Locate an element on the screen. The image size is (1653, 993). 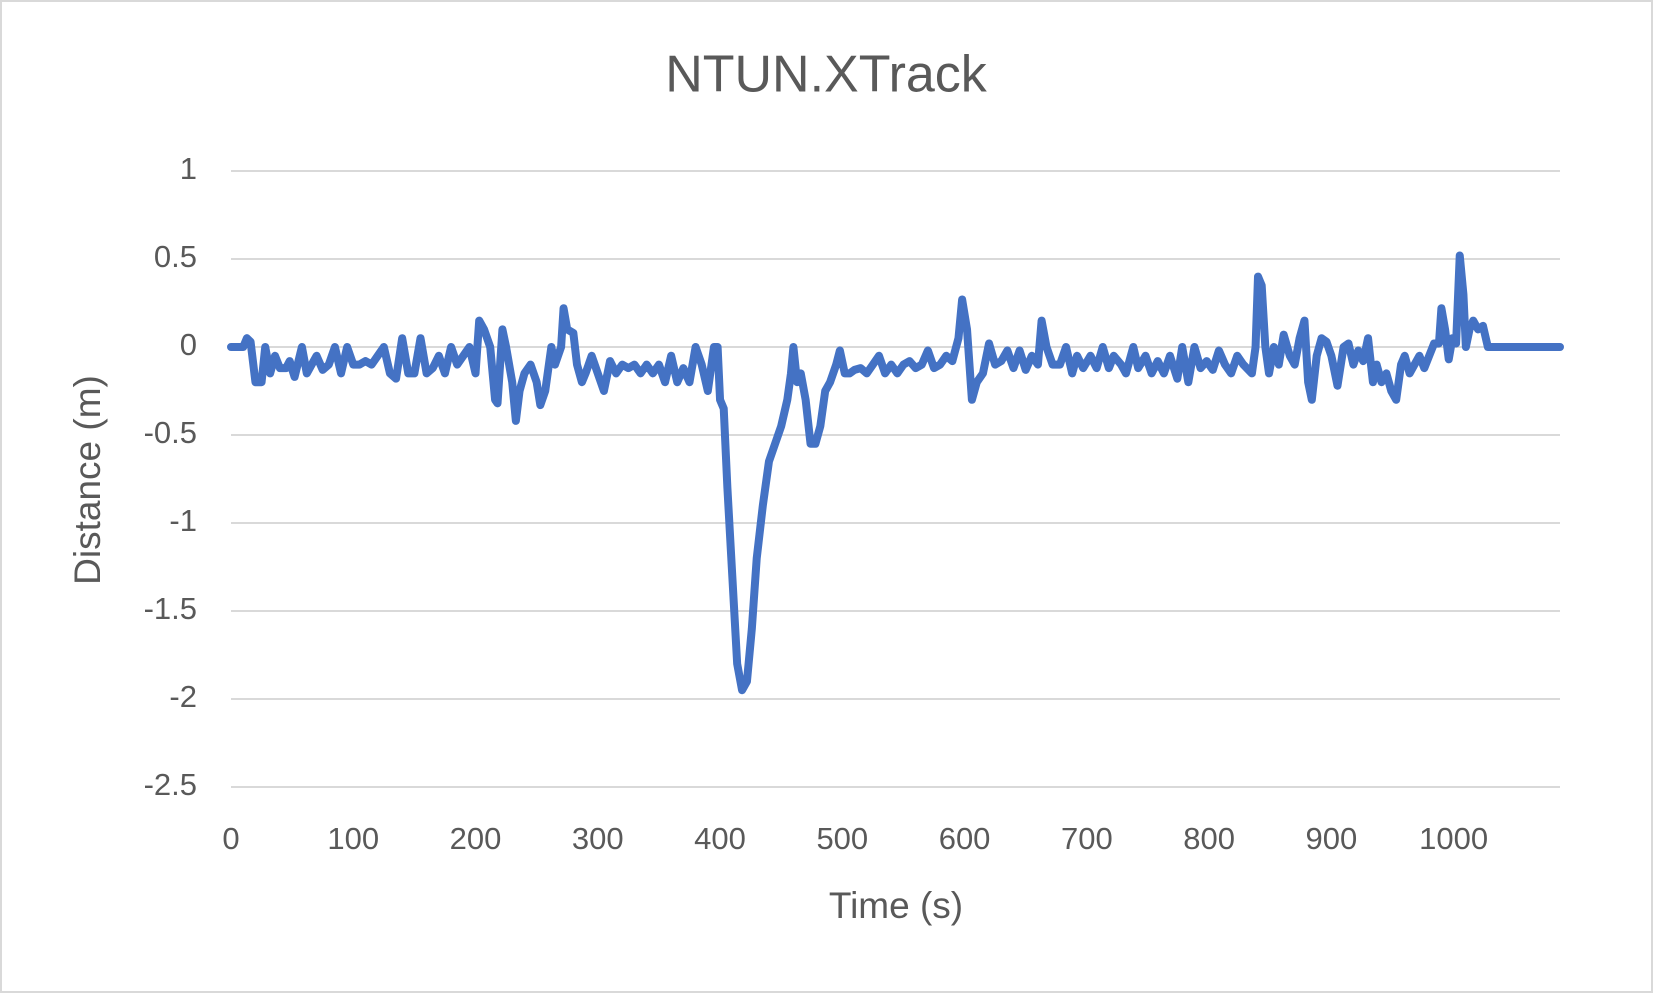
y-tick-label: -2.5 is located at coordinates (170, 784).